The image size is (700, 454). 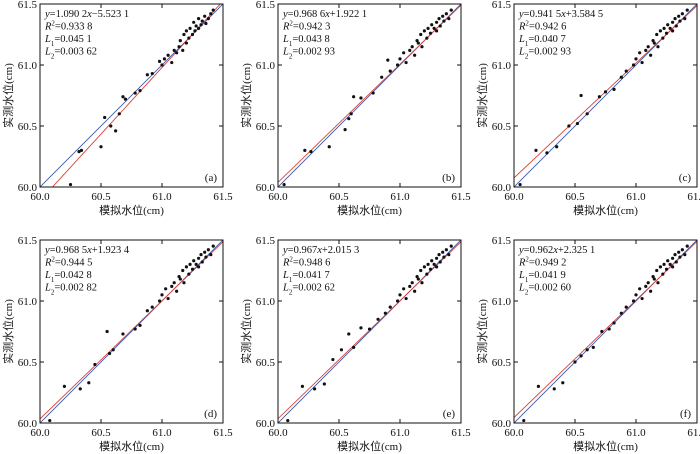 I want to click on stat-line-3: L2=0.002 82, so click(x=70, y=290).